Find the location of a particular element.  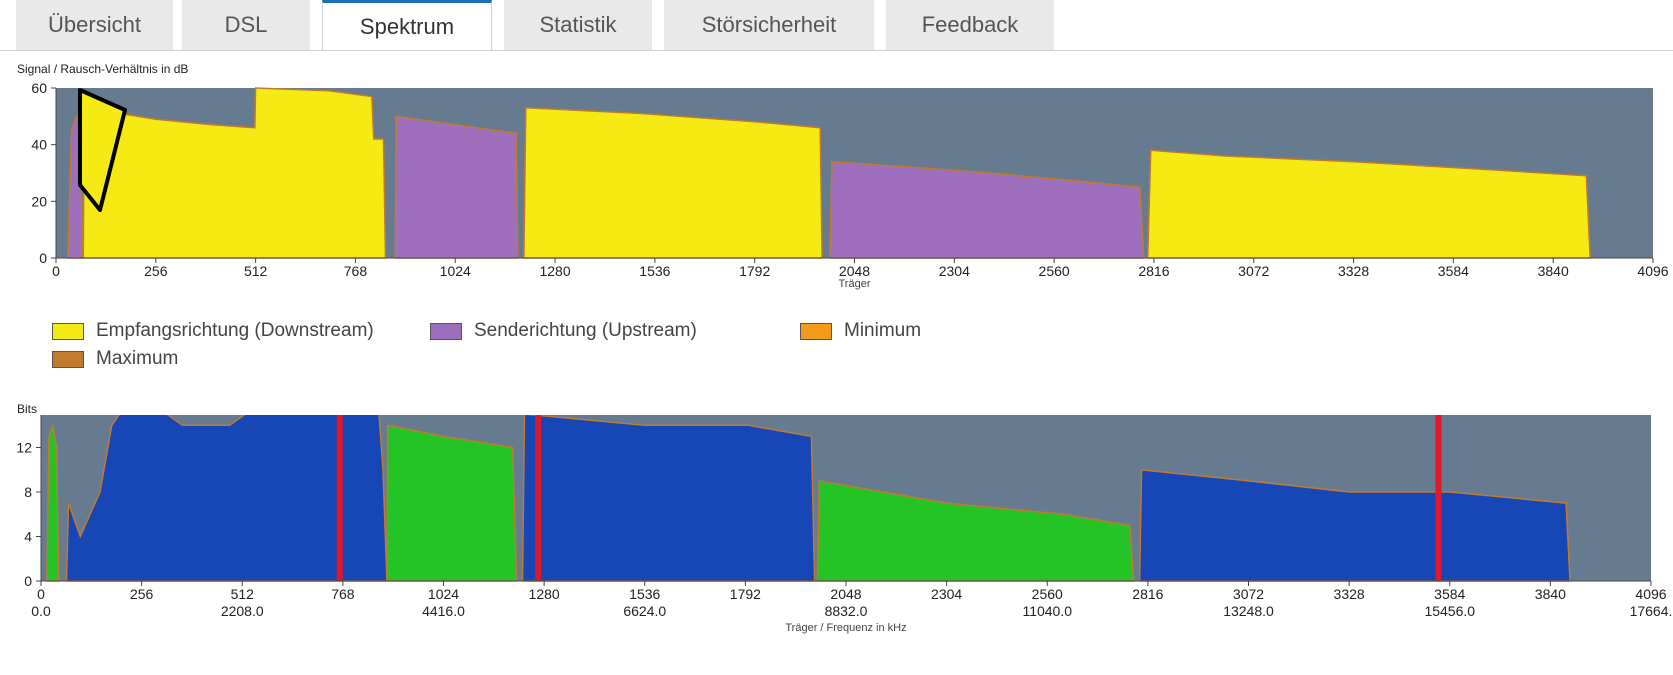

x-axis-label: Träger is located at coordinates (855, 284).